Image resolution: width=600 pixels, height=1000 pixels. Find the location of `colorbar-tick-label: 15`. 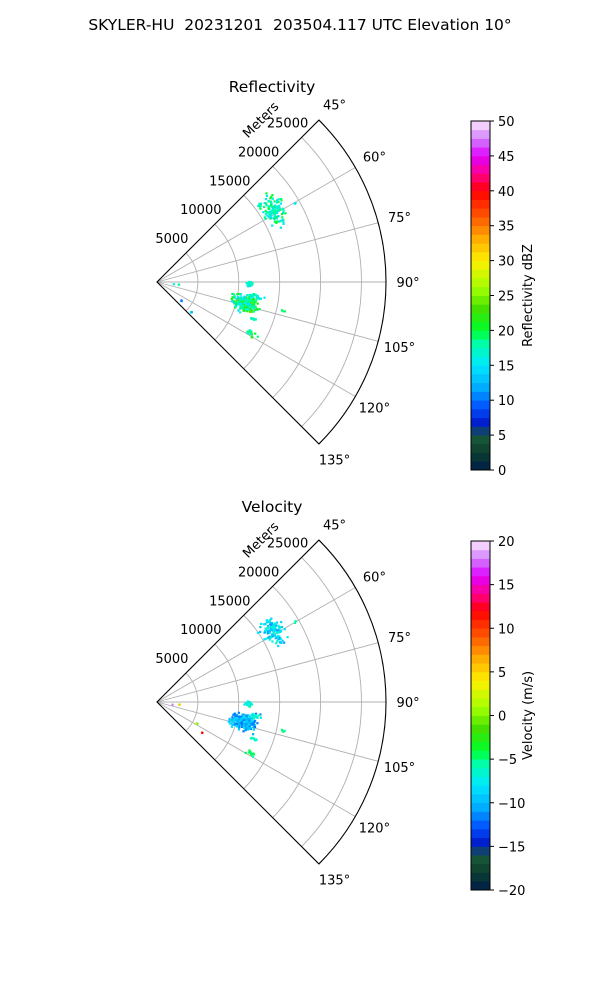

colorbar-tick-label: 15 is located at coordinates (506, 366).